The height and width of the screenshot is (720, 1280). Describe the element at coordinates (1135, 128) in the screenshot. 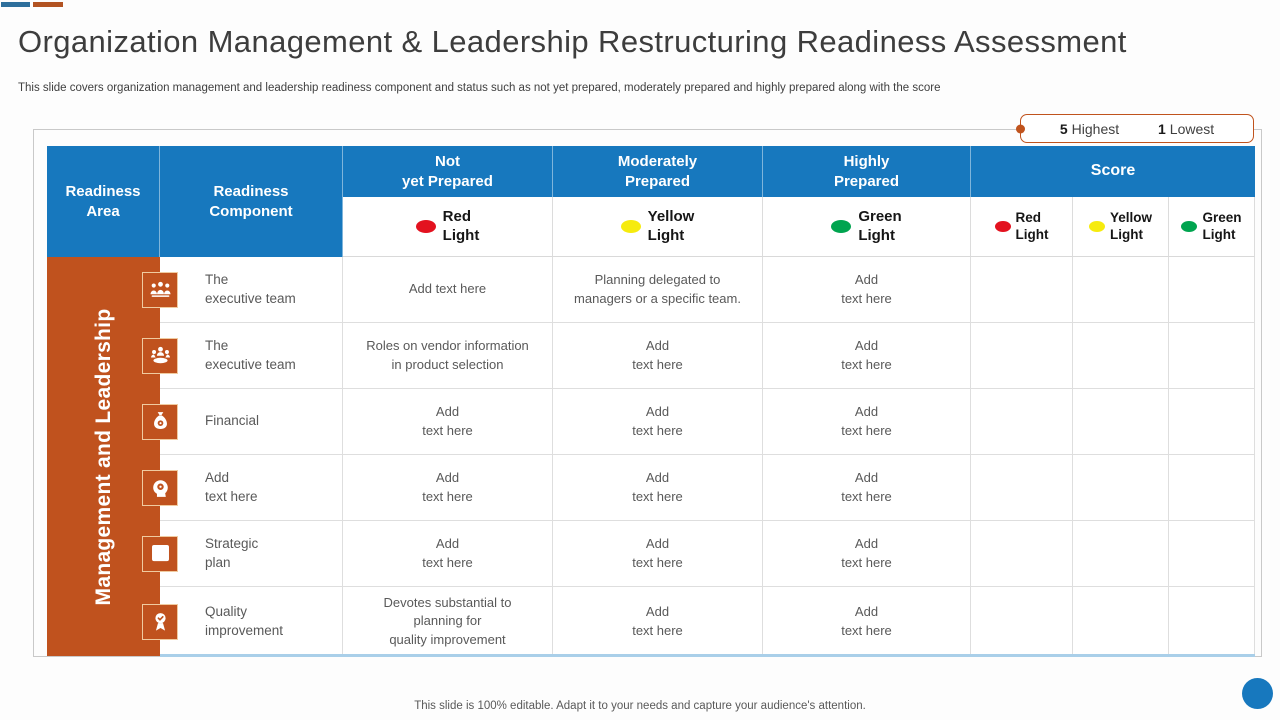

I see `score-legend: 5 Highest 1 Lowest` at that location.